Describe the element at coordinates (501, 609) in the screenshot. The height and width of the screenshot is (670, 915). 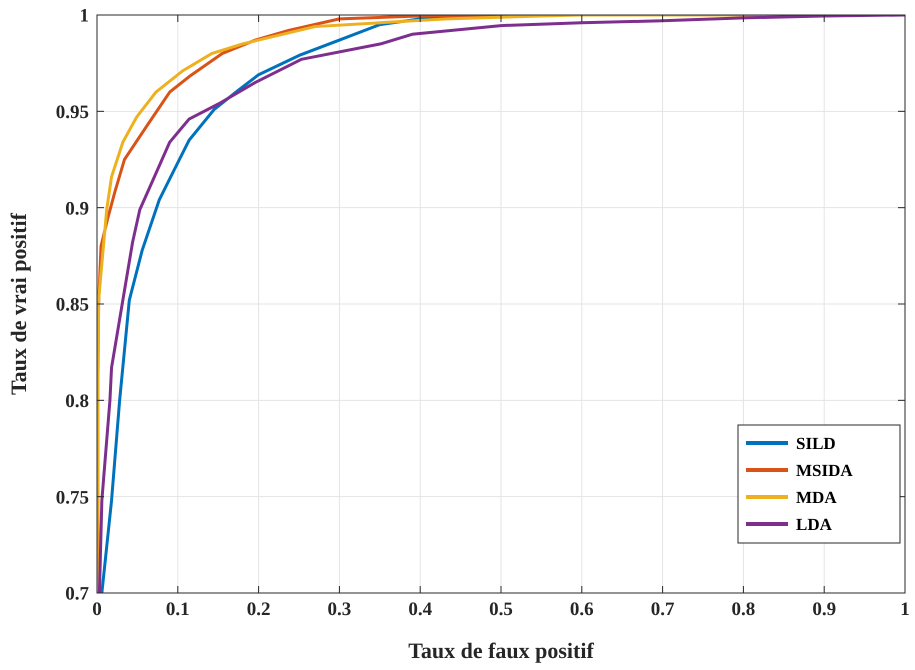
I see `x-tick-label: 0.5` at that location.